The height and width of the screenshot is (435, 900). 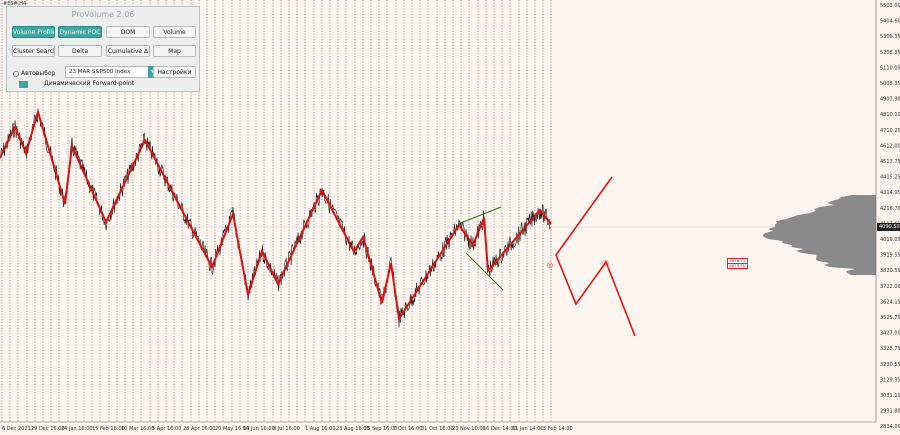 I want to click on price-tick-label: 4710.25, so click(x=890, y=131).